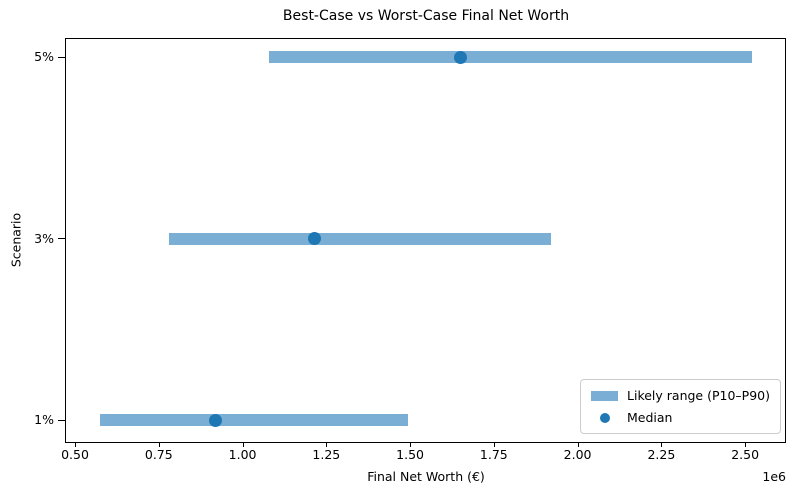  Describe the element at coordinates (158, 454) in the screenshot. I see `x-tick-label: 0.75` at that location.